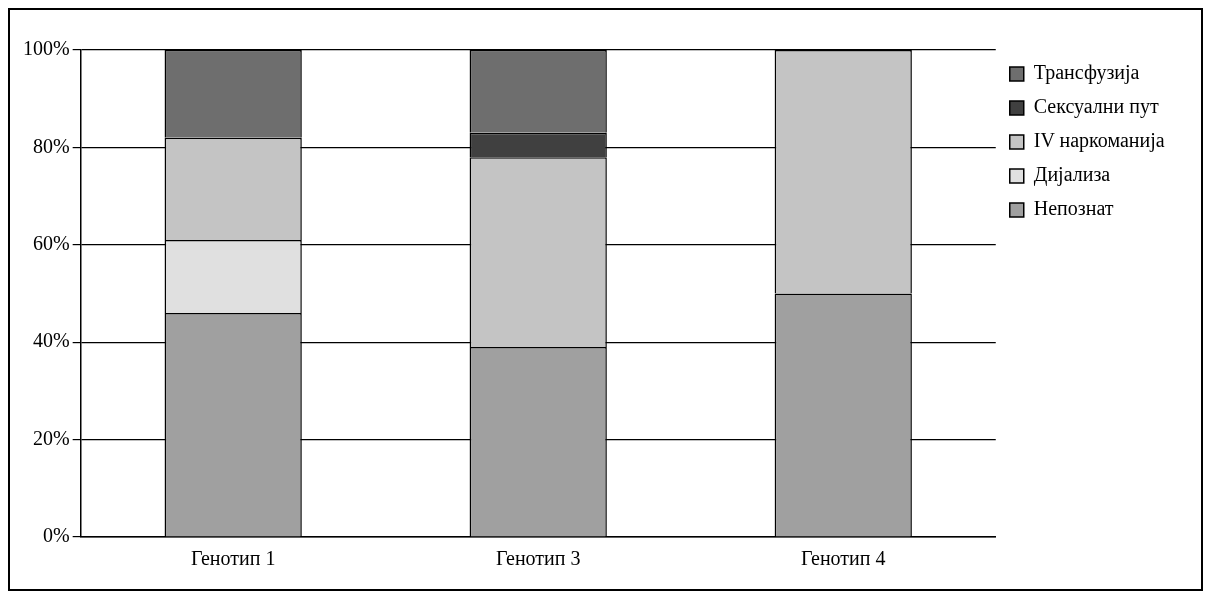 The height and width of the screenshot is (603, 1217). I want to click on x-tick-label: Генотип 4, so click(843, 558).